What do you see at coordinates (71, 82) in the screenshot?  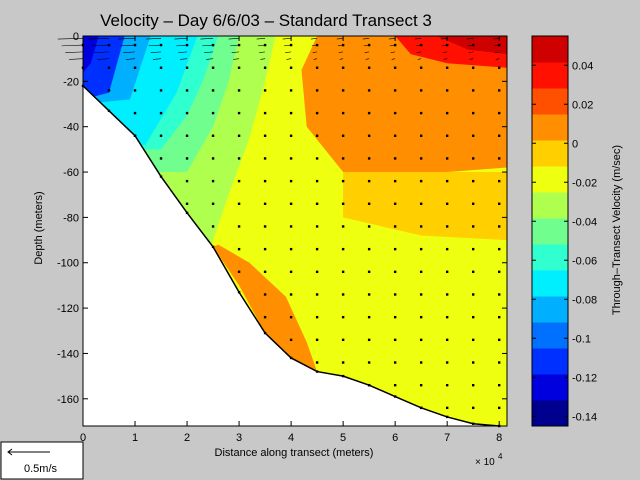 I see `y-tick-label: -20` at bounding box center [71, 82].